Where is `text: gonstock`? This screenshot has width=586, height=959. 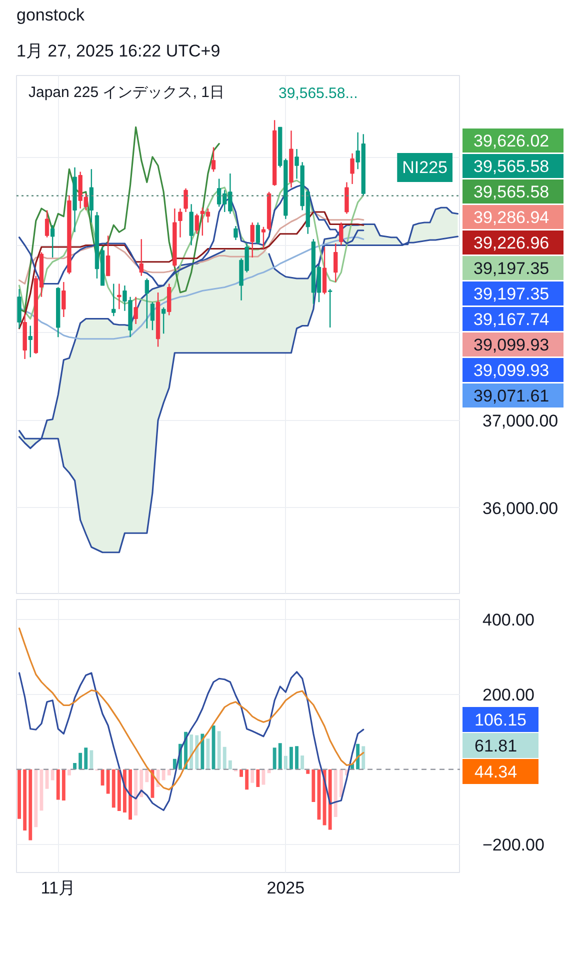 text: gonstock is located at coordinates (51, 15).